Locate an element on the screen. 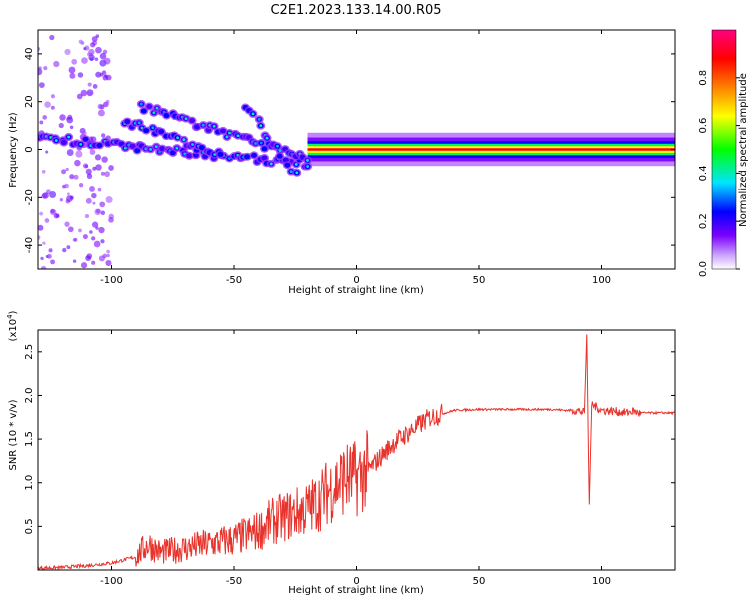  colorbar-tick-label: 0.6 is located at coordinates (703, 126).